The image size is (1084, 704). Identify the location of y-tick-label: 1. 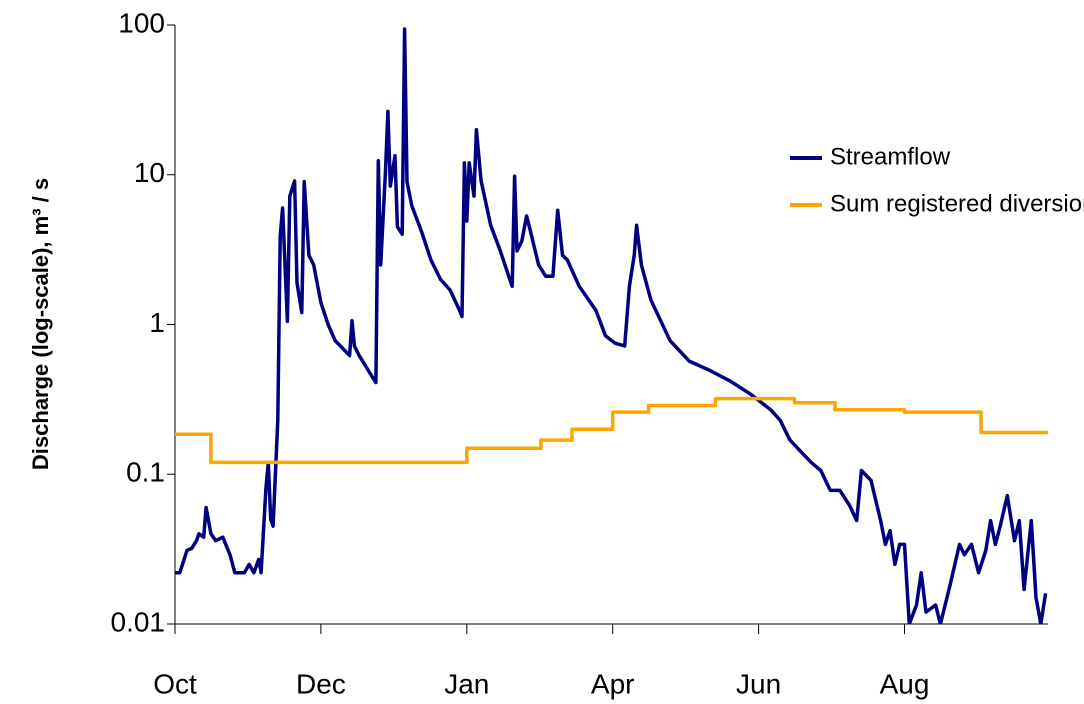
(157, 322).